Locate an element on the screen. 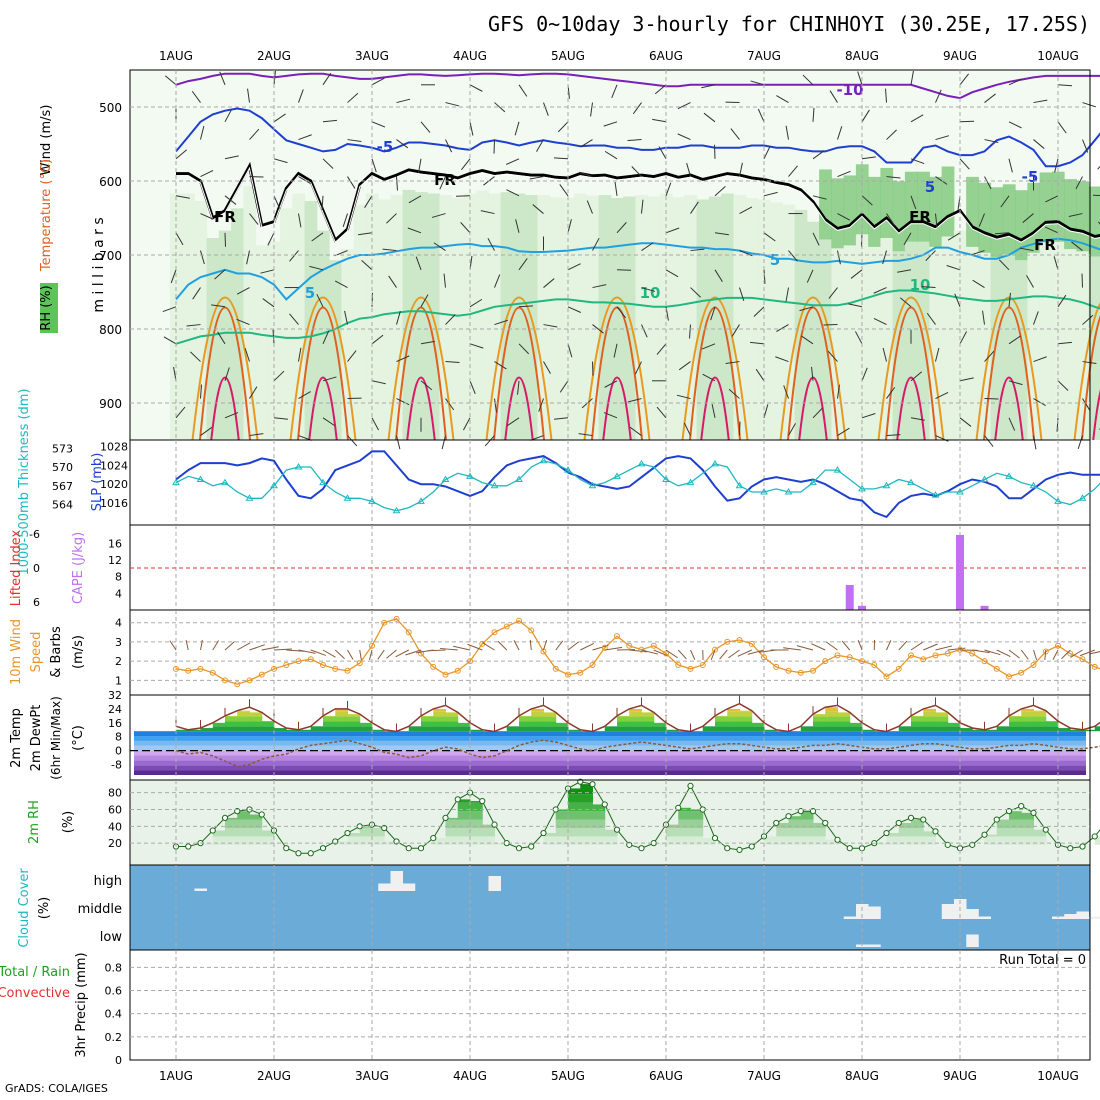 This screenshot has width=1100, height=1100. precip-label-total: Total / Rain is located at coordinates (35, 972).